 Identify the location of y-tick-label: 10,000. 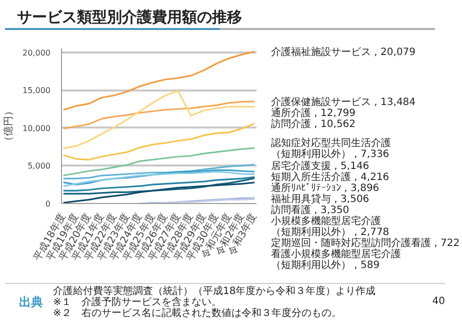
(36, 128).